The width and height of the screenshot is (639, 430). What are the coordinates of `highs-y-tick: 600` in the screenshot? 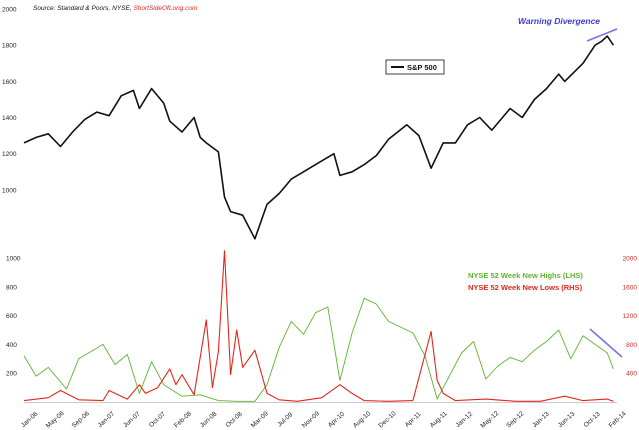 It's located at (11, 316).